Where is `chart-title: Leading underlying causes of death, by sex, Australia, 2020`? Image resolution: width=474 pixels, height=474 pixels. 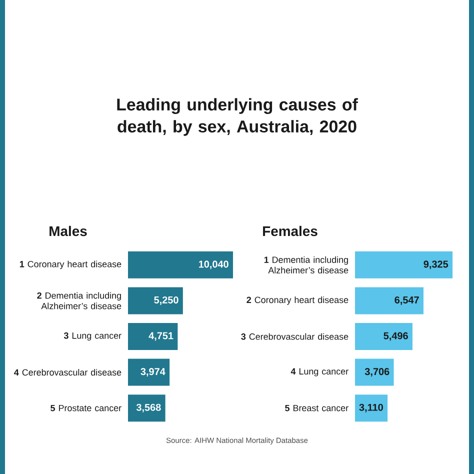 chart-title: Leading underlying causes of death, by sex, Australia, 2020 is located at coordinates (237, 117).